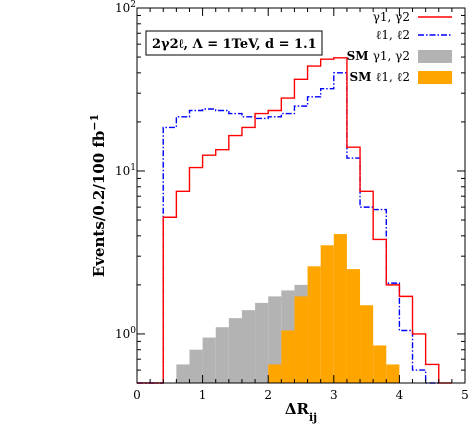 This screenshot has height=429, width=471. I want to click on legend-label-0: γ1, γ2, so click(391, 17).